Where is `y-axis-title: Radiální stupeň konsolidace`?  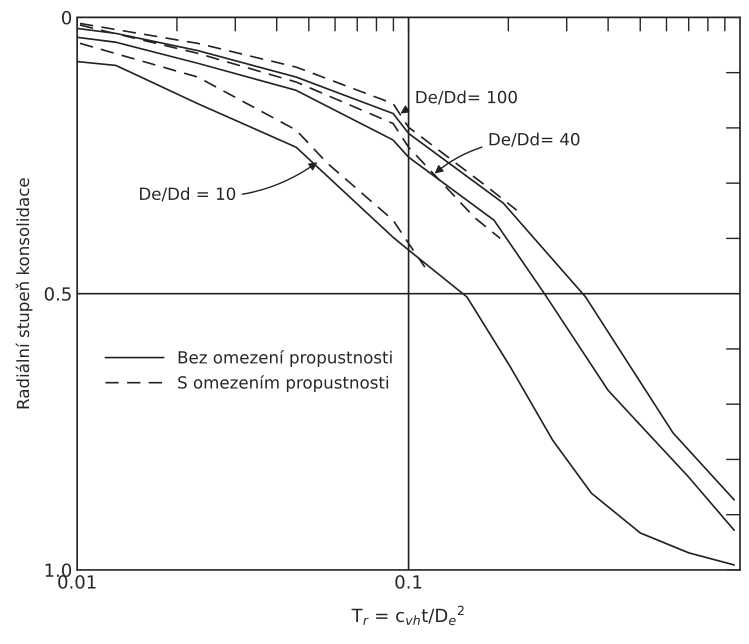
y-axis-title: Radiální stupeň konsolidace is located at coordinates (24, 293).